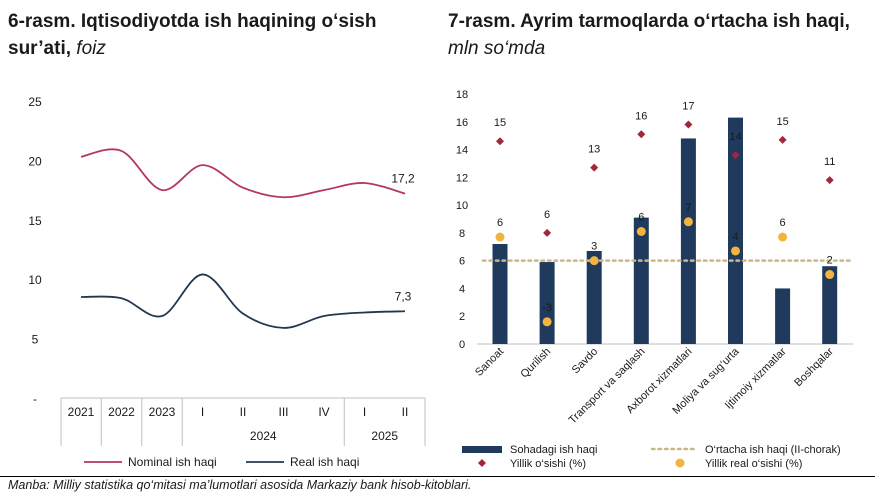  Describe the element at coordinates (462, 123) in the screenshot. I see `y-tick-label: 16` at that location.